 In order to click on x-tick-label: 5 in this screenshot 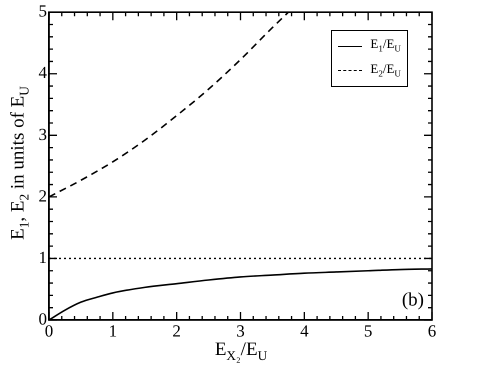, I will do `click(368, 331)`.